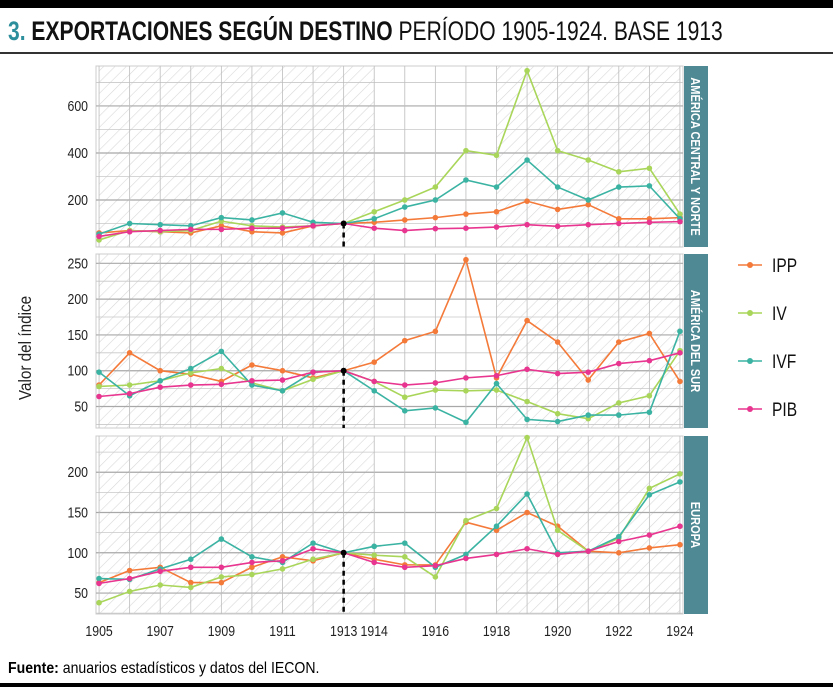  Describe the element at coordinates (389, 196) in the screenshot. I see `series-line-IVF` at that location.